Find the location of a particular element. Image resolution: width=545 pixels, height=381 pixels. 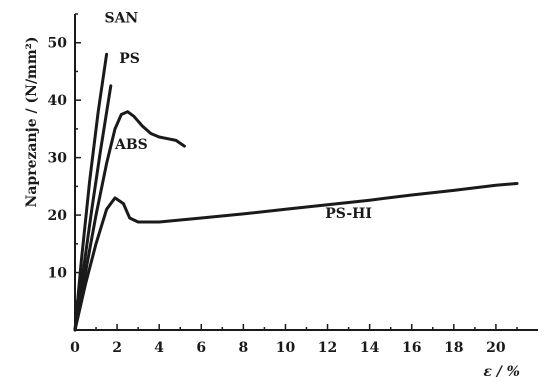

x-tick-label: 20 is located at coordinates (496, 348).